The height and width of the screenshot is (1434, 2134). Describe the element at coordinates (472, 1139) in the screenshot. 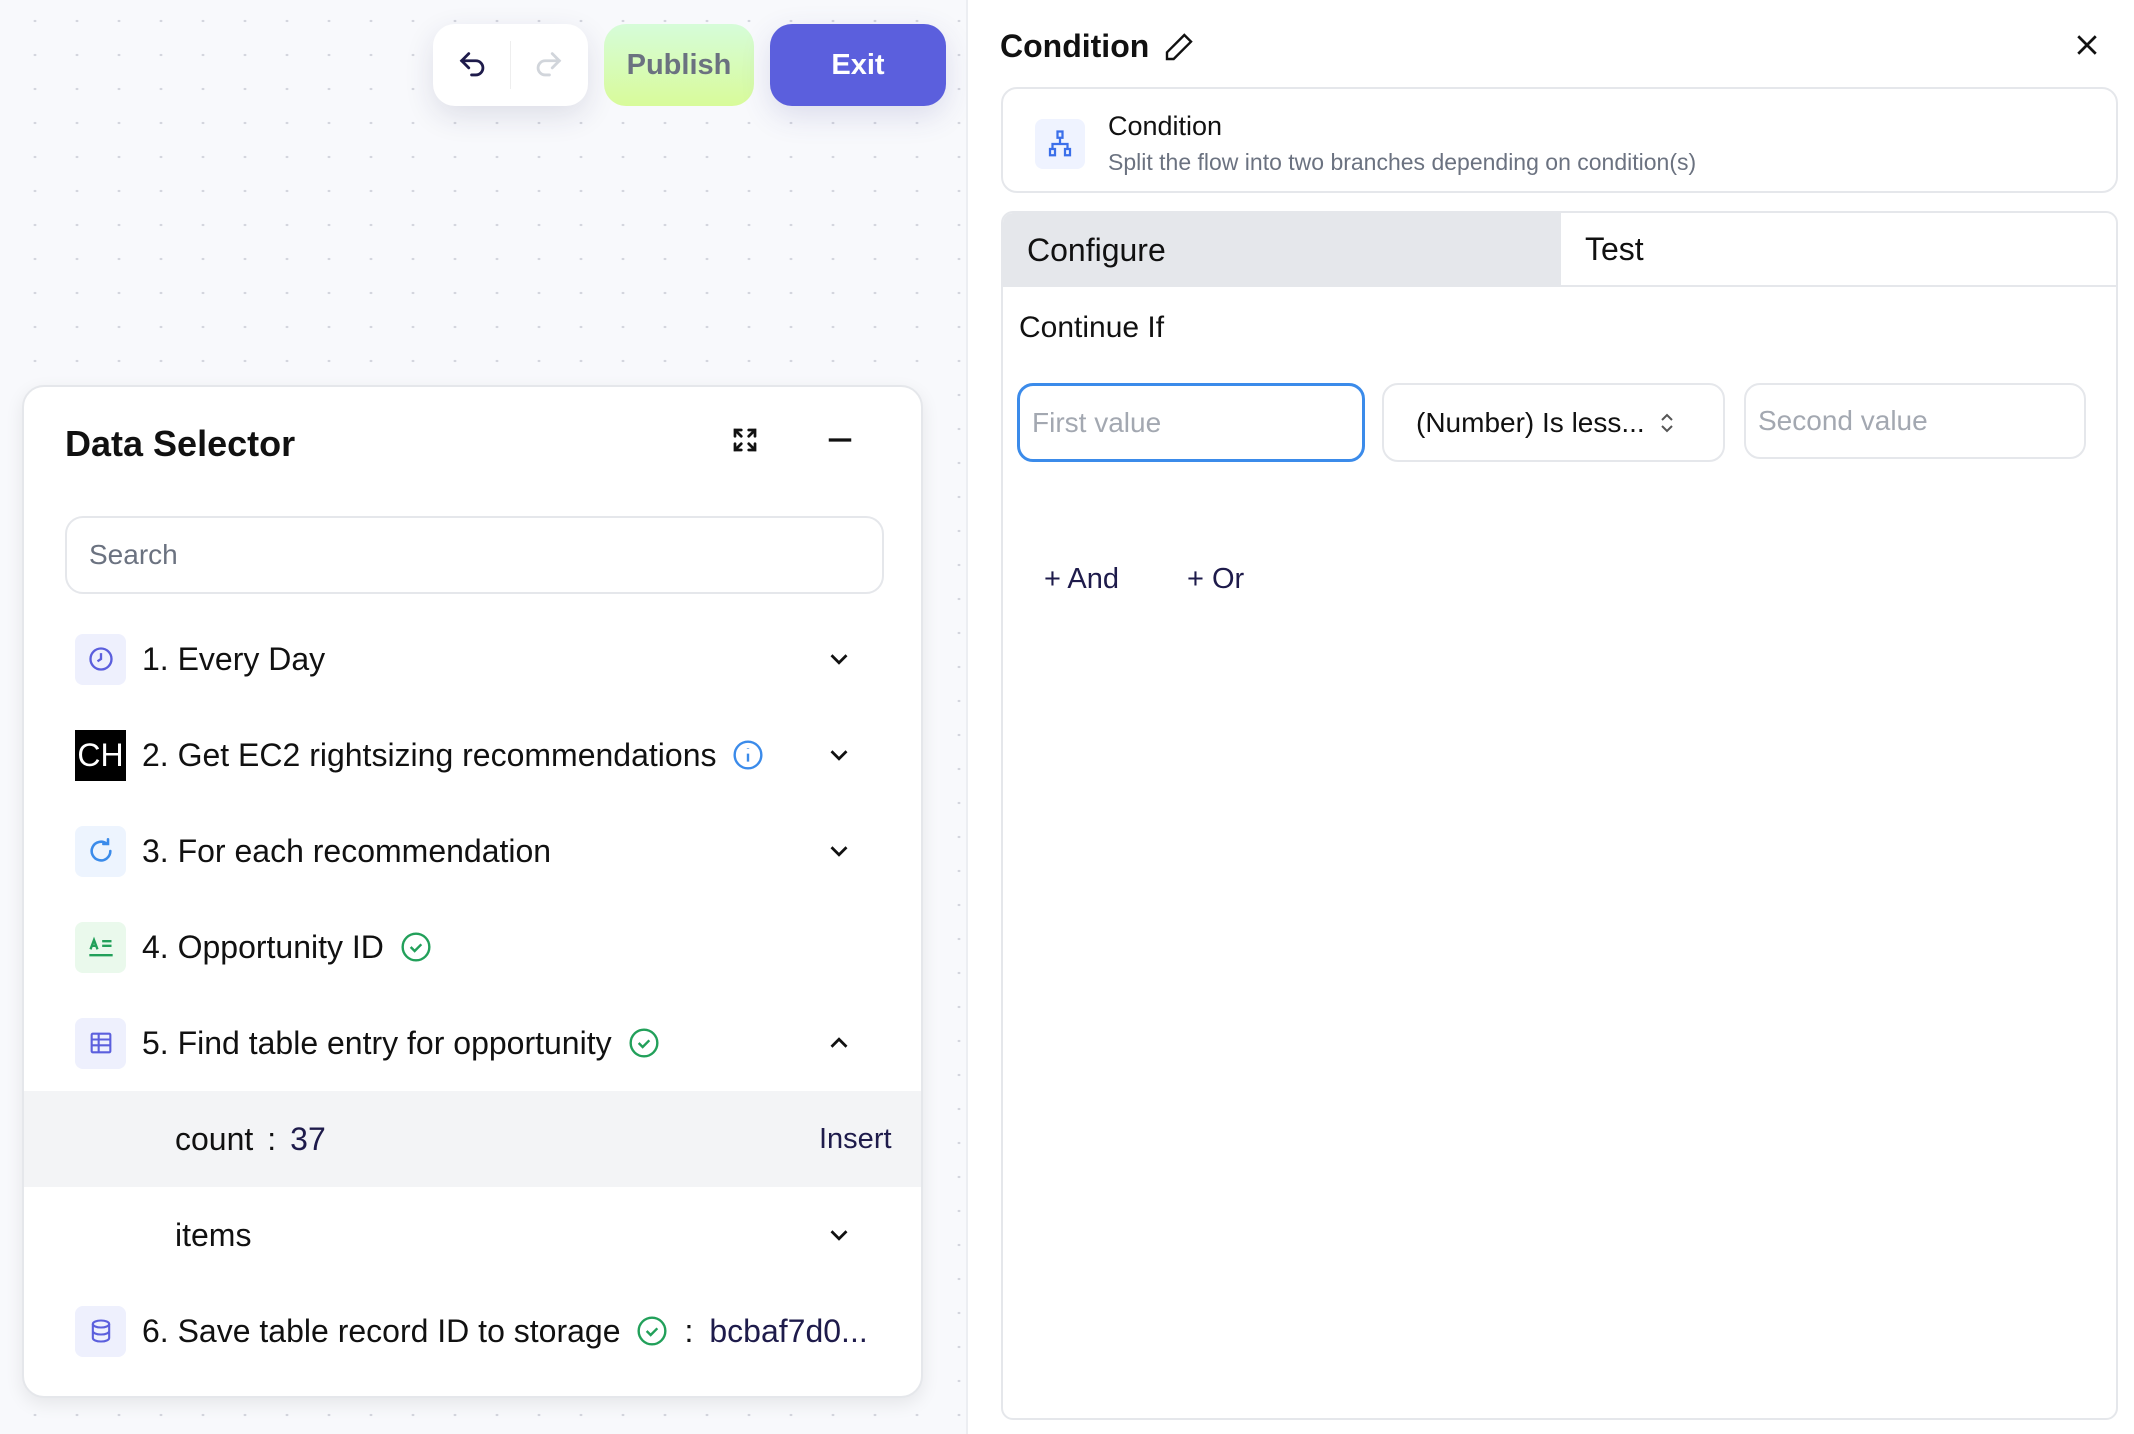

I see `field-count: count : 37 Insert` at that location.